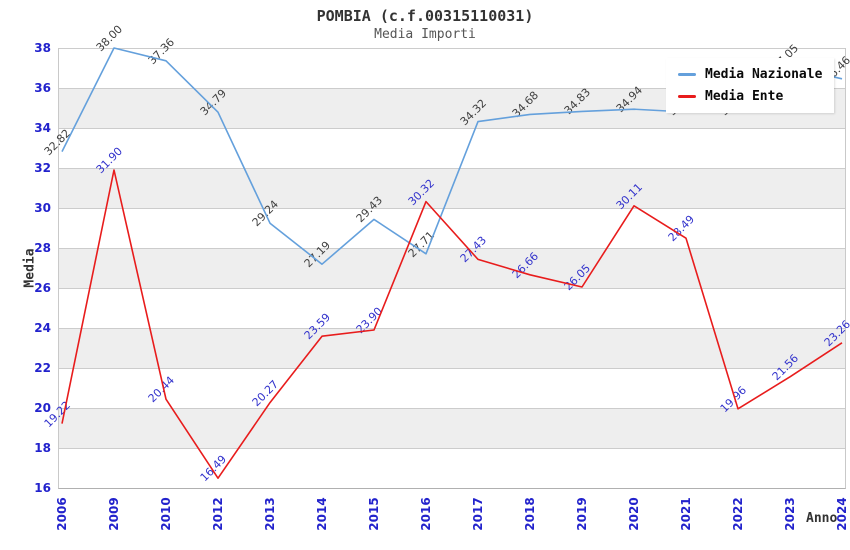 This screenshot has width=850, height=550. Describe the element at coordinates (634, 514) in the screenshot. I see `x-tick-label: 2020` at that location.